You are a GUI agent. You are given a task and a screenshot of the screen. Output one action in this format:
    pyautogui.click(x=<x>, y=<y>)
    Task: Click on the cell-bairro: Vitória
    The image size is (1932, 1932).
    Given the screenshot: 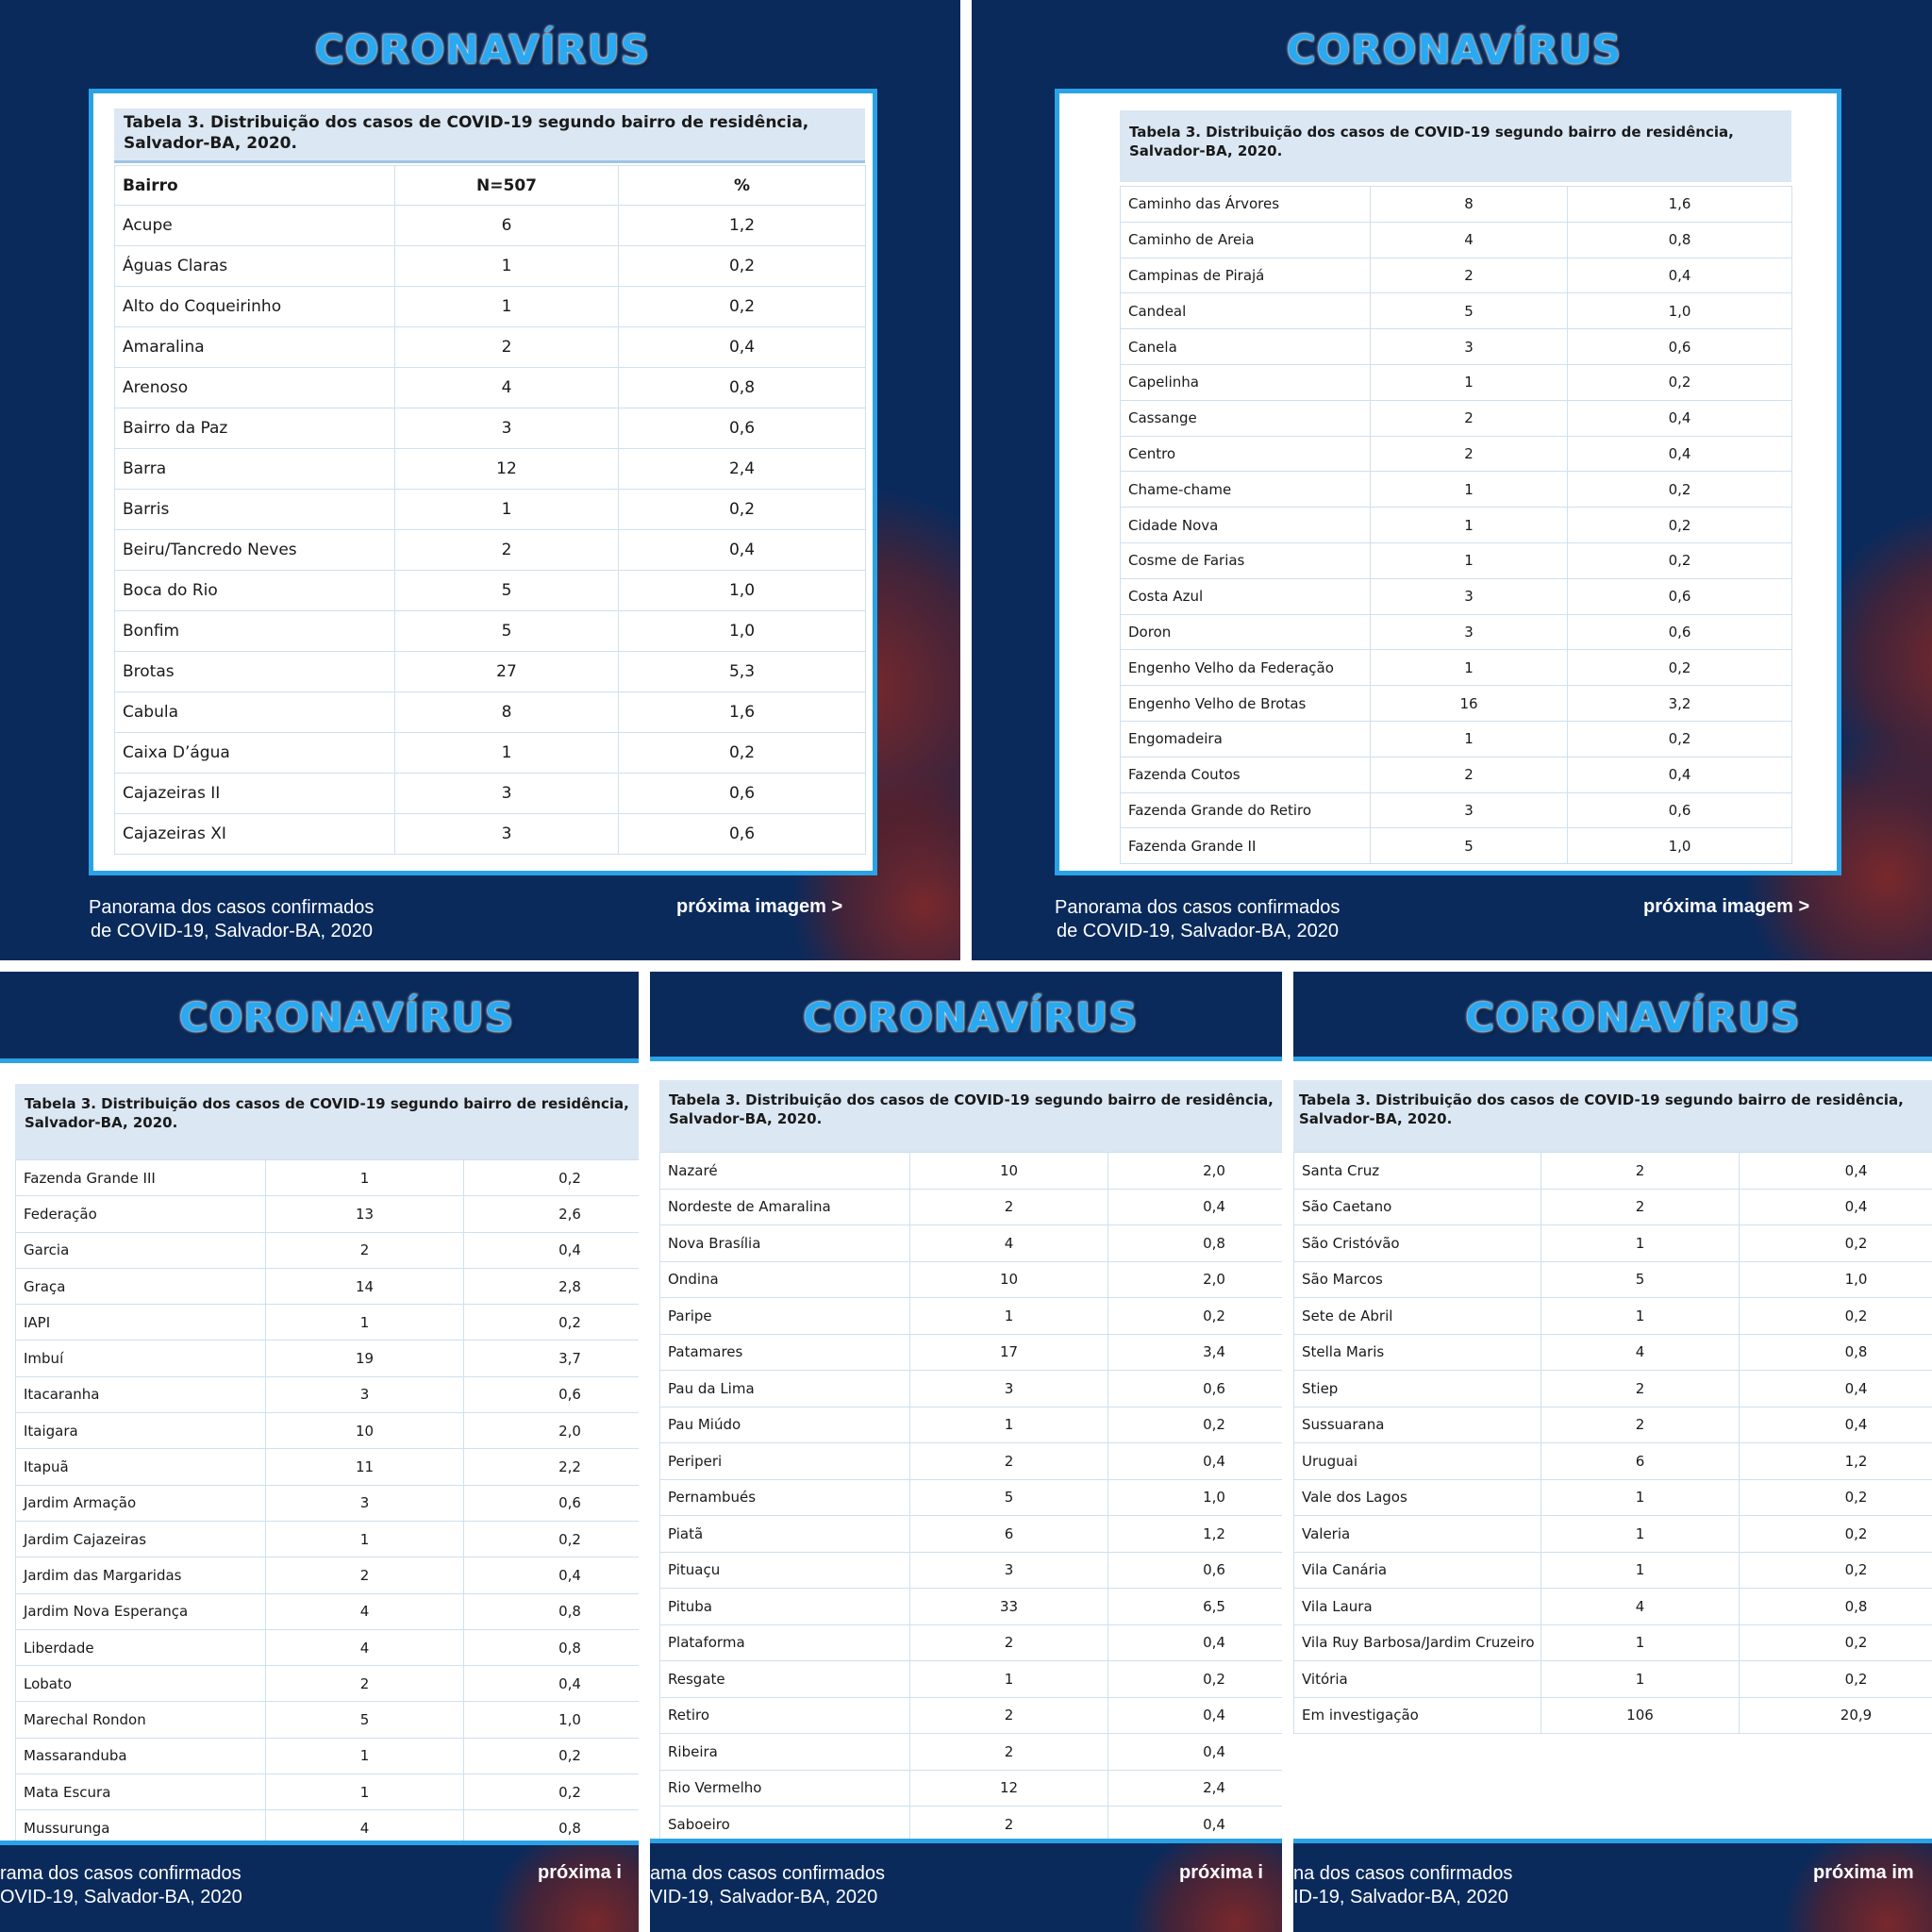 What is the action you would take?
    pyautogui.click(x=1417, y=1679)
    